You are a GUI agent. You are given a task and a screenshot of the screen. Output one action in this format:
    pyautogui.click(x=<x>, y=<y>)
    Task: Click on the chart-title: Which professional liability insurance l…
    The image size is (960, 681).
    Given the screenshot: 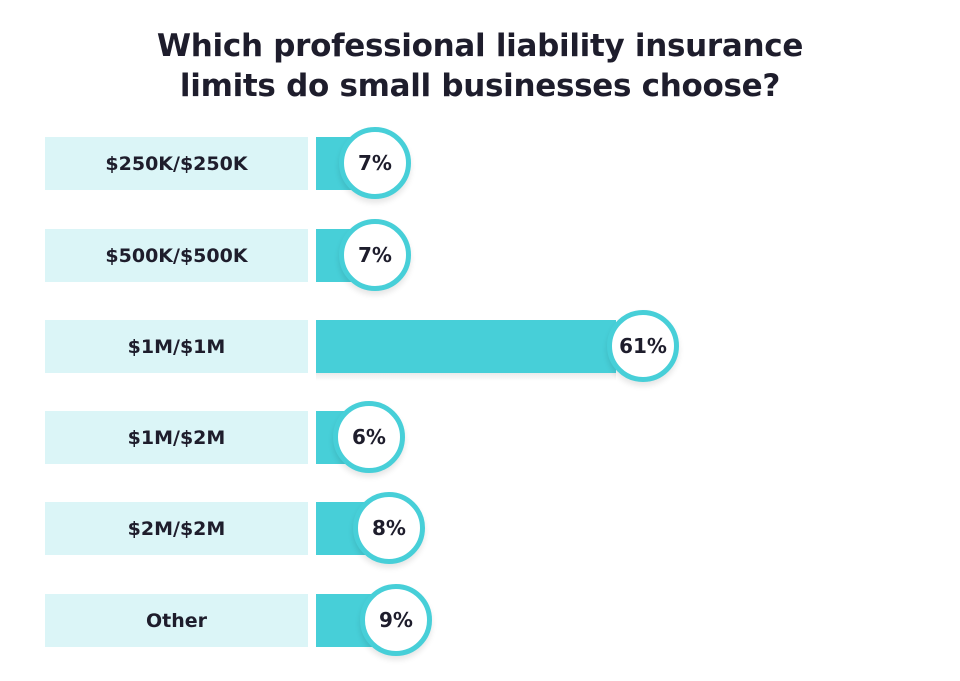 What is the action you would take?
    pyautogui.click(x=480, y=66)
    